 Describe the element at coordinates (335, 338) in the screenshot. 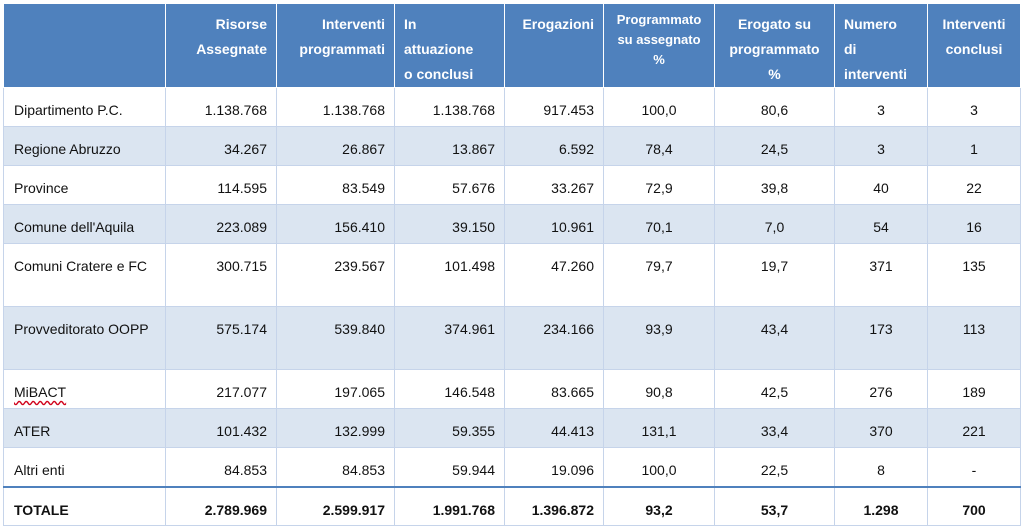

I see `cell-programmati: 539.840` at that location.